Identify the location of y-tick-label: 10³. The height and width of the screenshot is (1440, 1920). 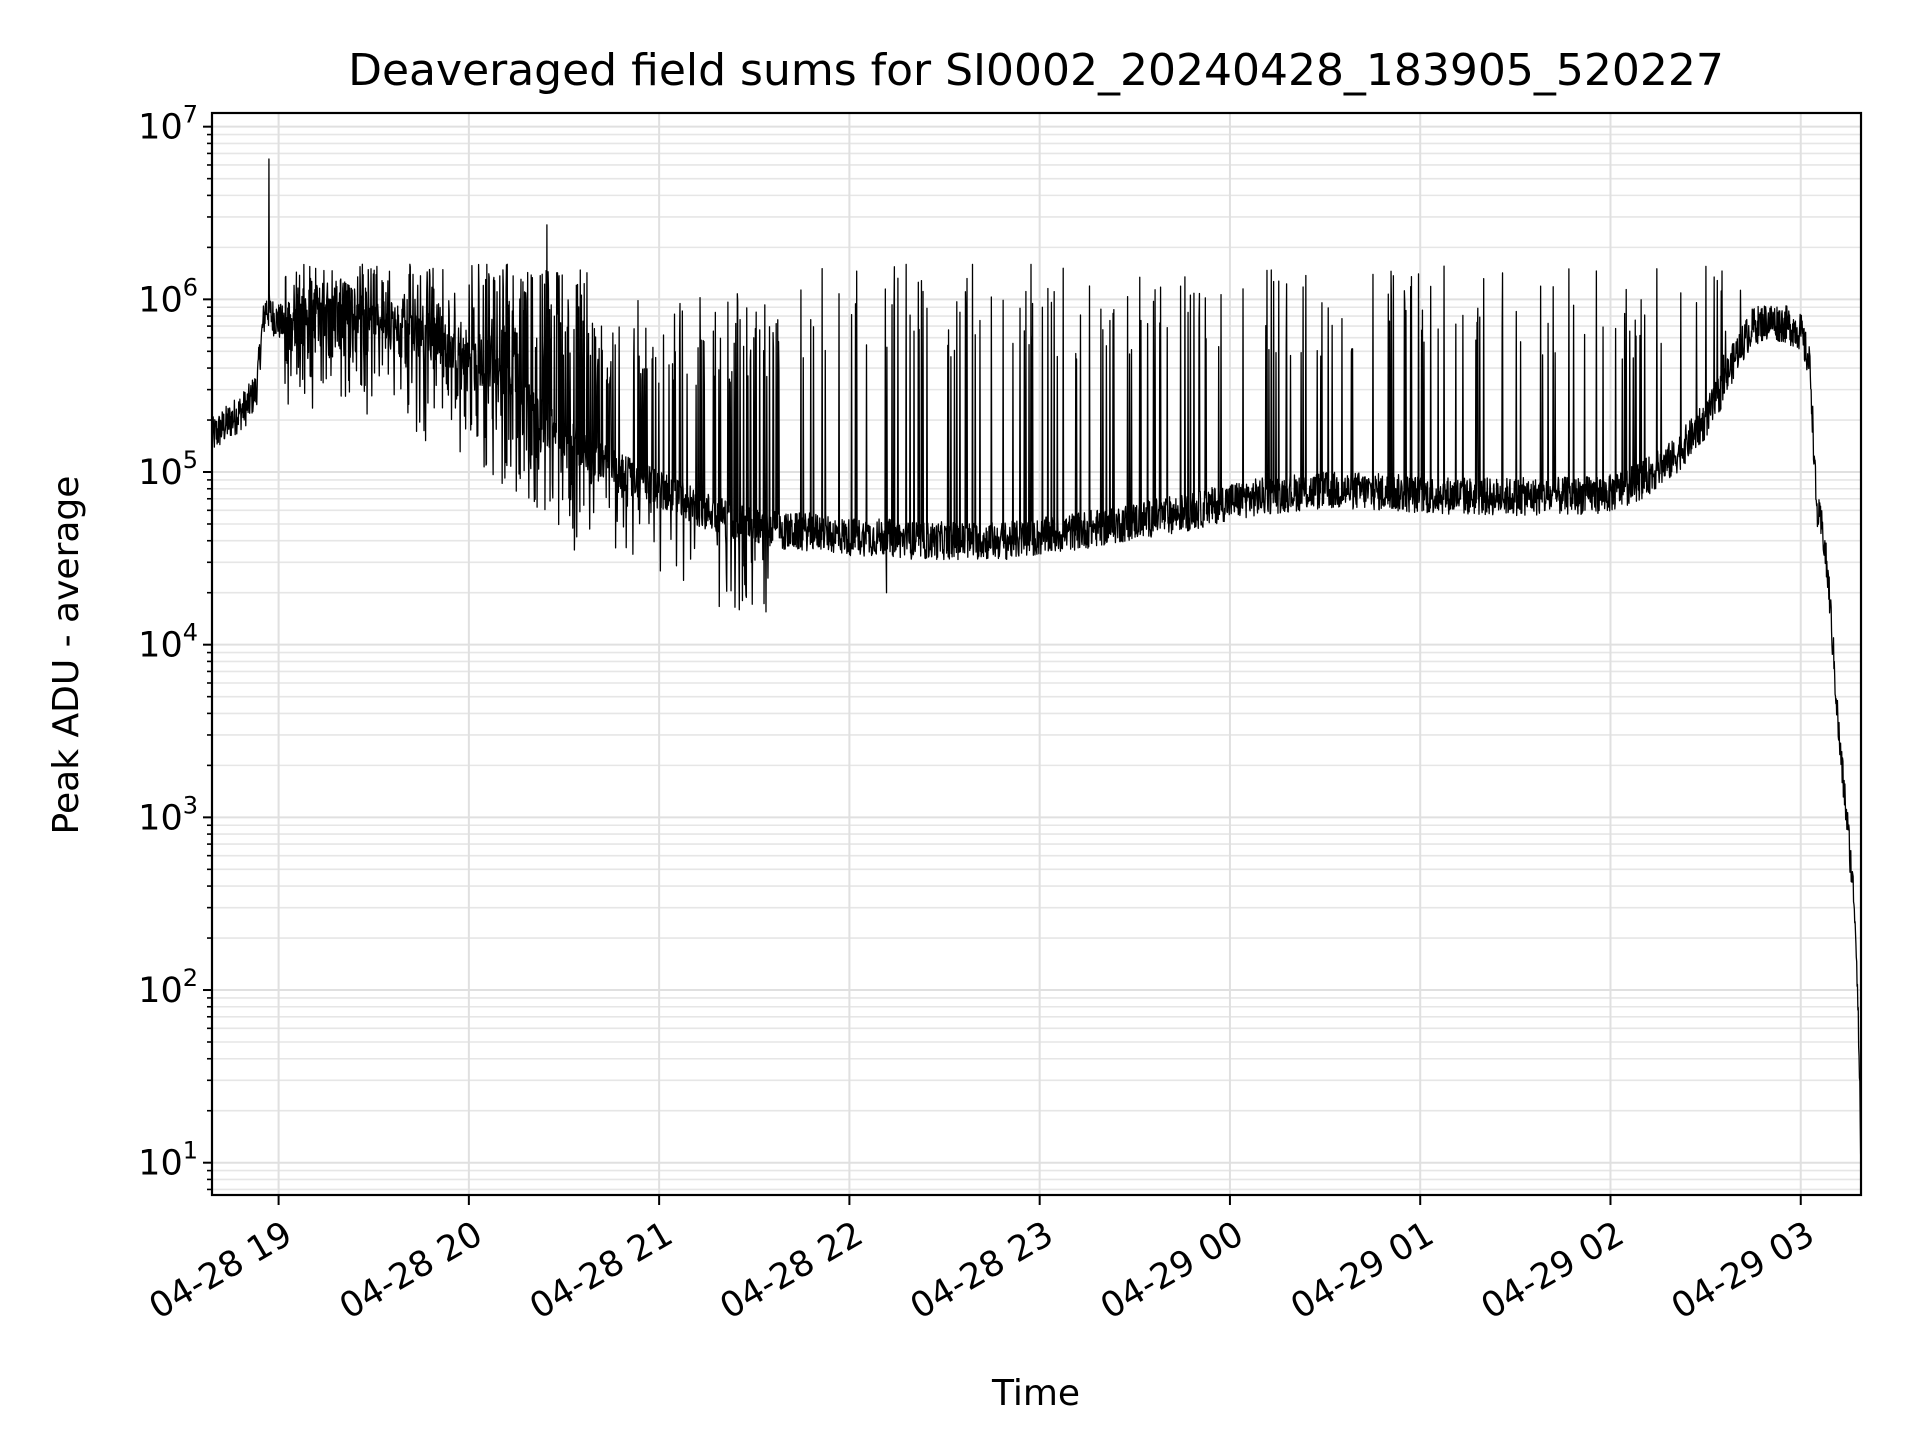
(168, 814).